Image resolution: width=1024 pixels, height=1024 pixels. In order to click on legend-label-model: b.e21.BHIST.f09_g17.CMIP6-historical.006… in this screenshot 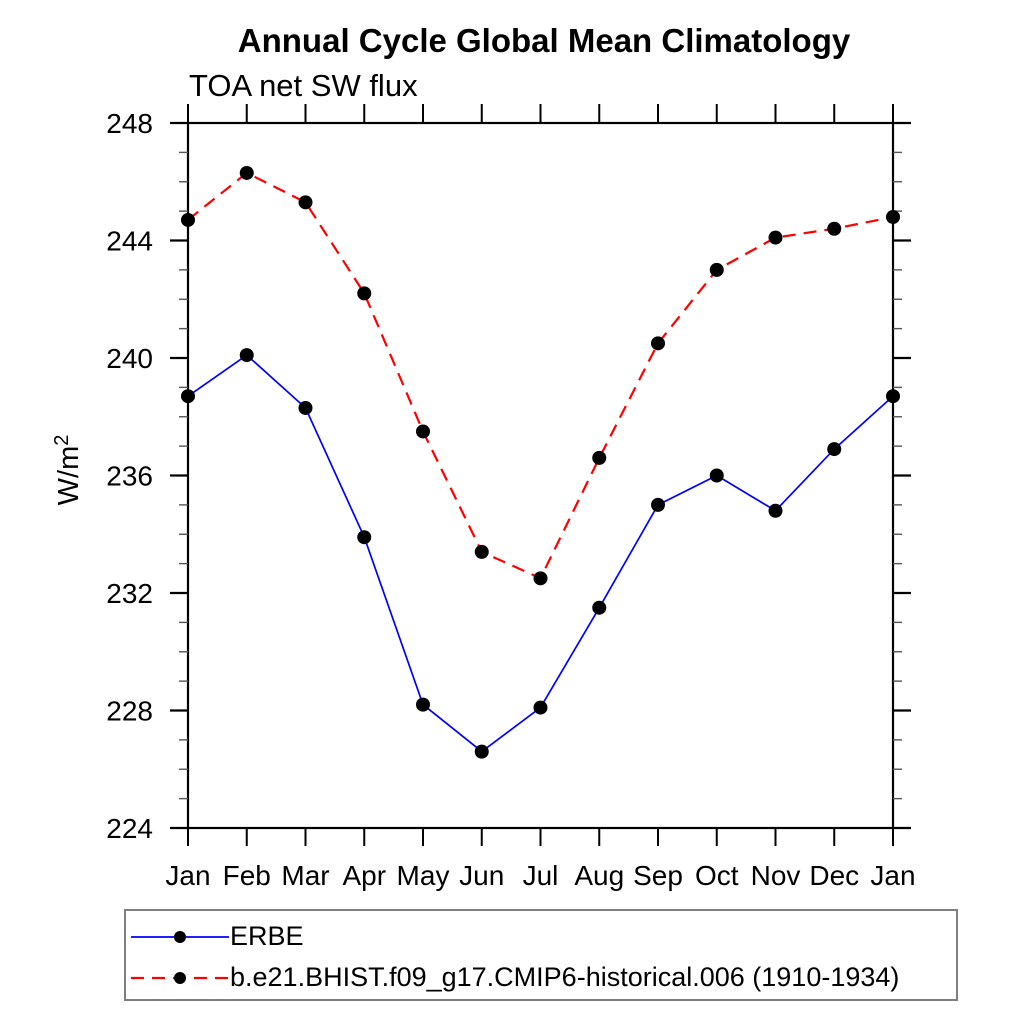, I will do `click(565, 977)`.